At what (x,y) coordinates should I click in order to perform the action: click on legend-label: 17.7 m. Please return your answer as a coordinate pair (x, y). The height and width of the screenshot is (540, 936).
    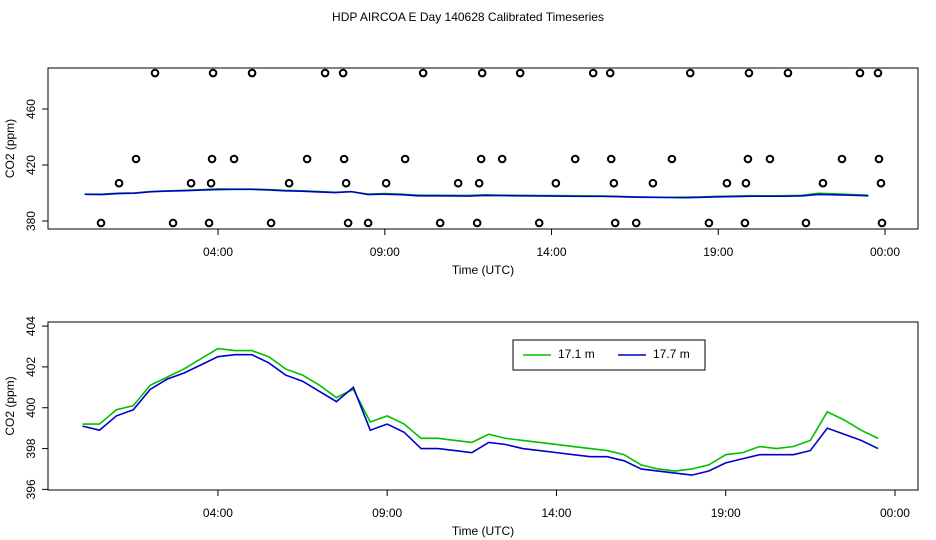
    Looking at the image, I should click on (671, 354).